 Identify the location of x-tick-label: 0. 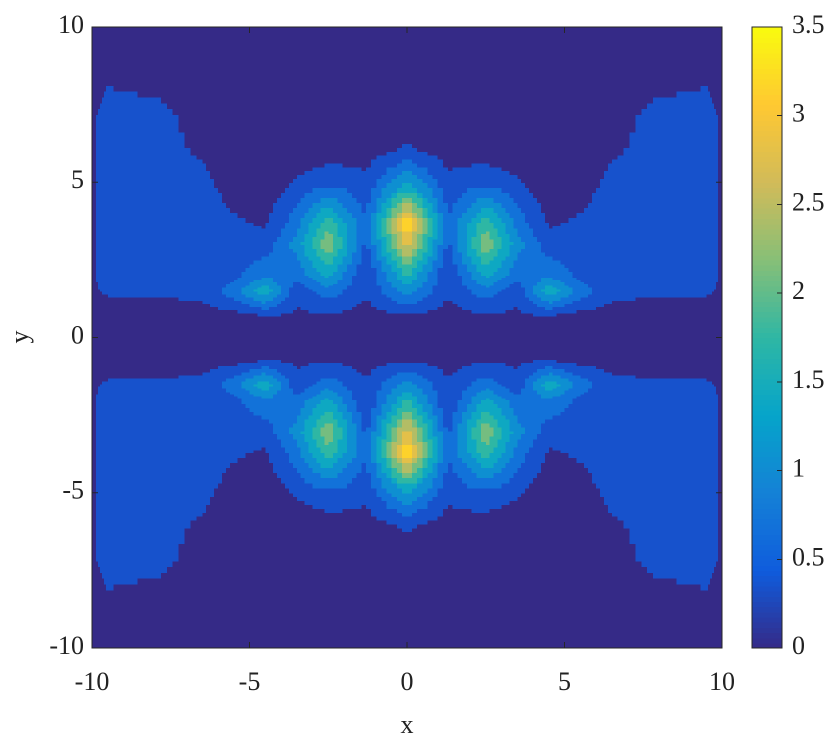
(407, 681).